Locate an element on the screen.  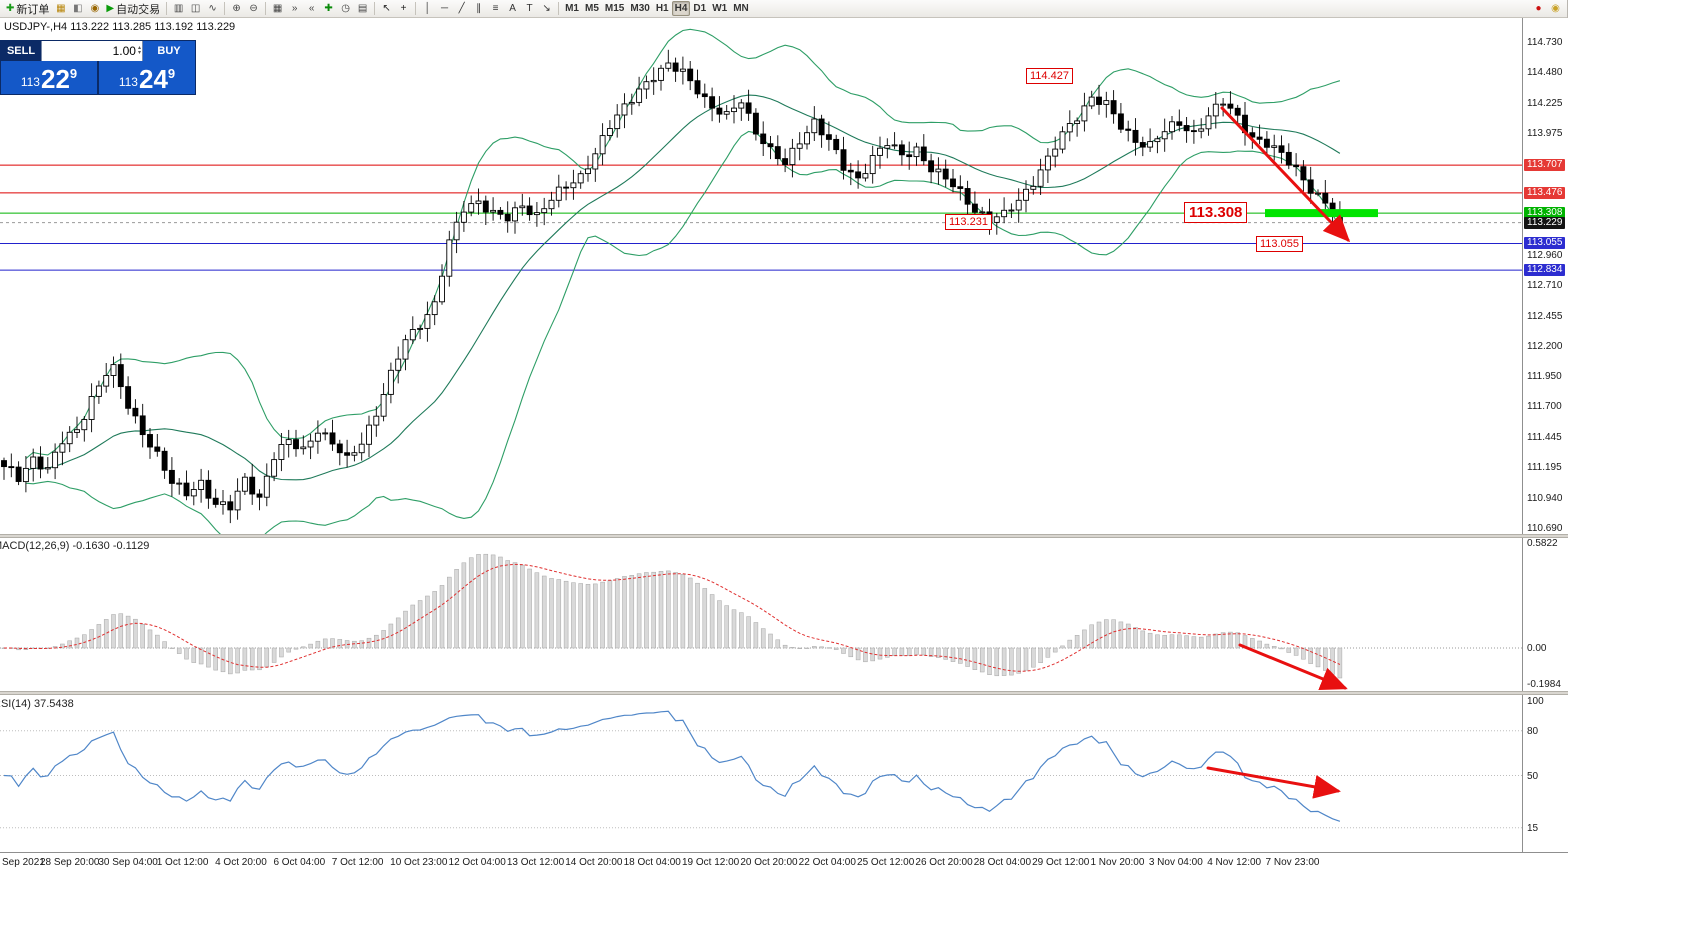
tf-h1-label: H1 is located at coordinates (662, 8).